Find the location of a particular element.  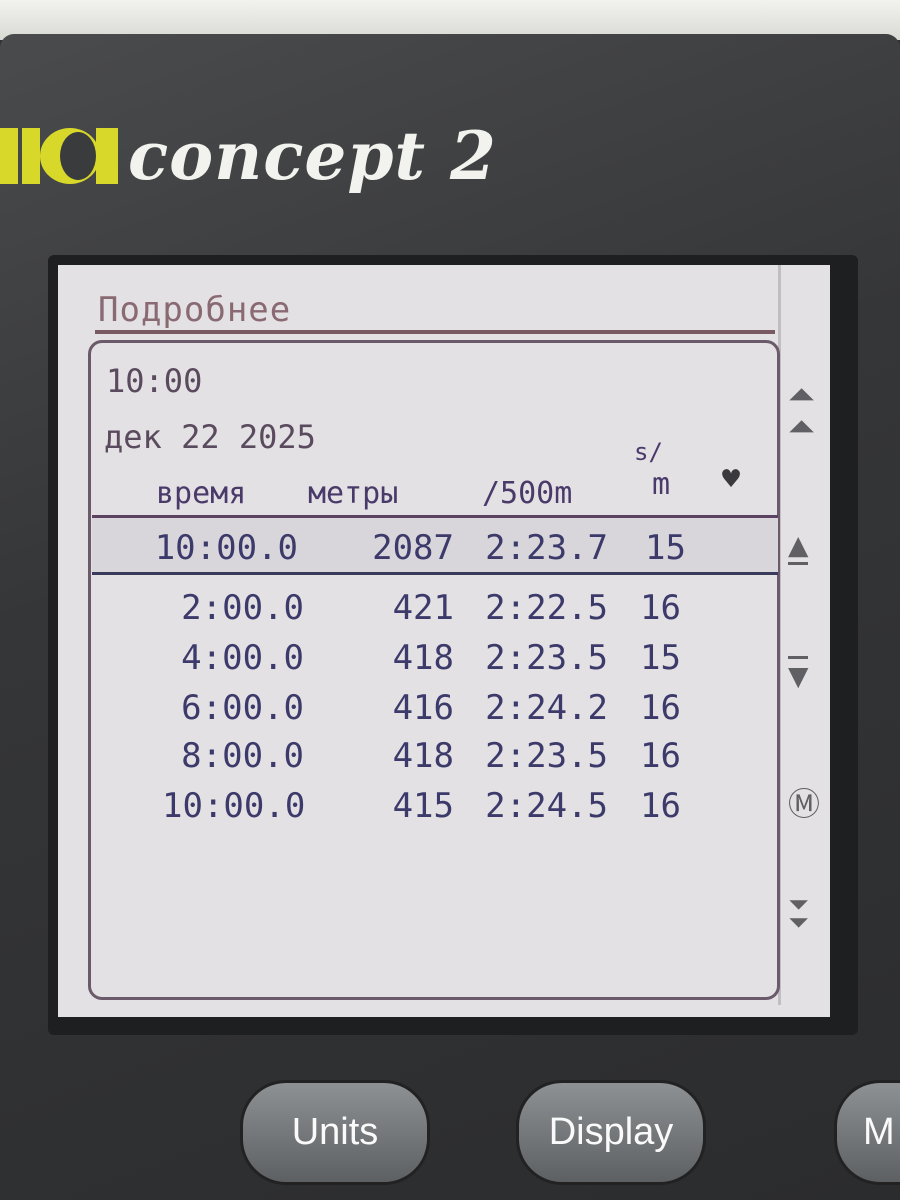

concept2-logo: concept 2 is located at coordinates (248, 156).